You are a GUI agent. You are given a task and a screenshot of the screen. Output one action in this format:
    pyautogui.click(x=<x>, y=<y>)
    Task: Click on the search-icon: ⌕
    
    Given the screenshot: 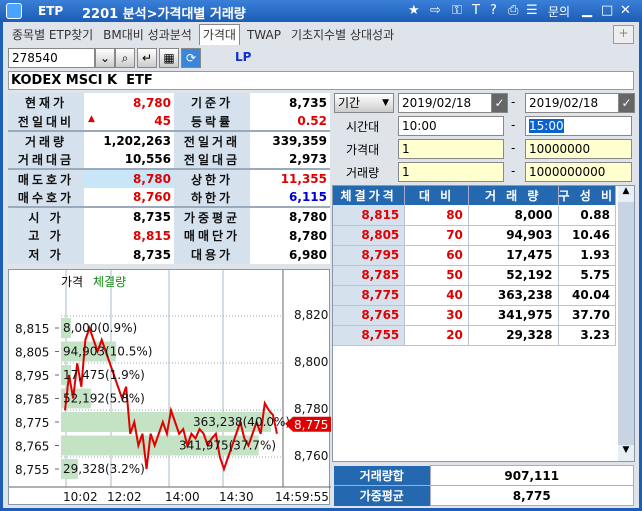 What is the action you would take?
    pyautogui.click(x=125, y=58)
    